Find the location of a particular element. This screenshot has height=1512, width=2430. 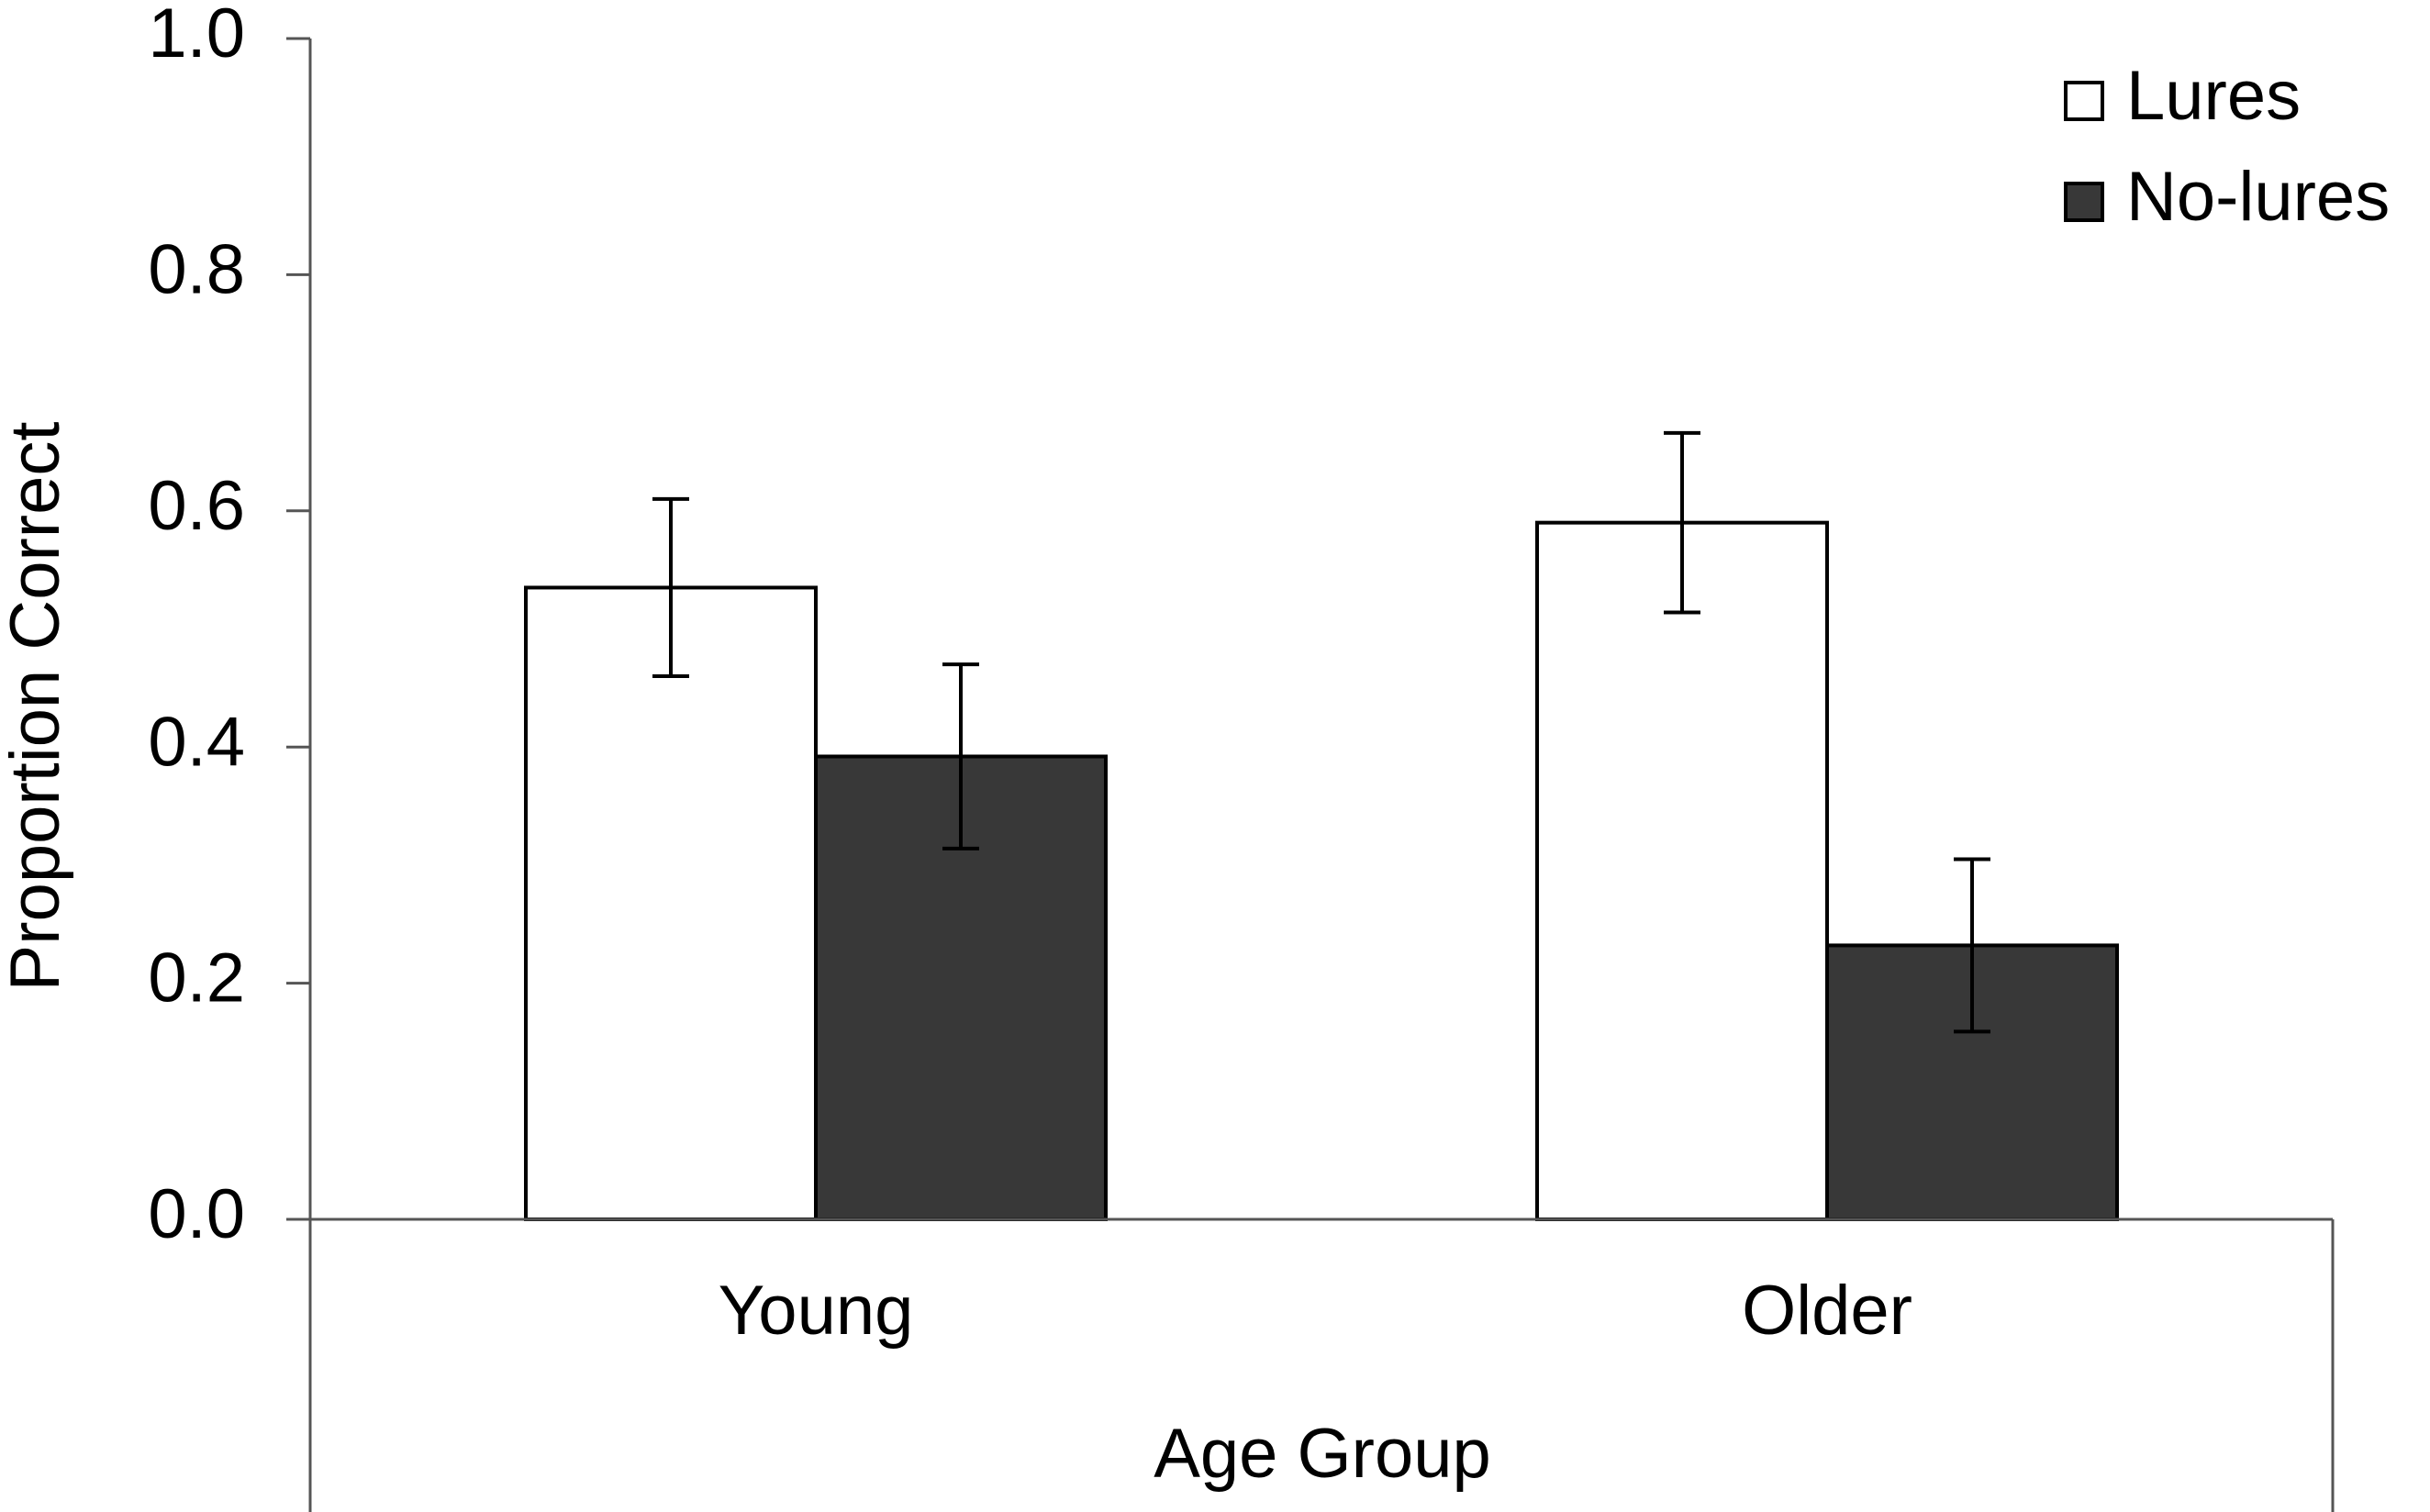

y-axis-title: Proportion Correct is located at coordinates (37, 707).